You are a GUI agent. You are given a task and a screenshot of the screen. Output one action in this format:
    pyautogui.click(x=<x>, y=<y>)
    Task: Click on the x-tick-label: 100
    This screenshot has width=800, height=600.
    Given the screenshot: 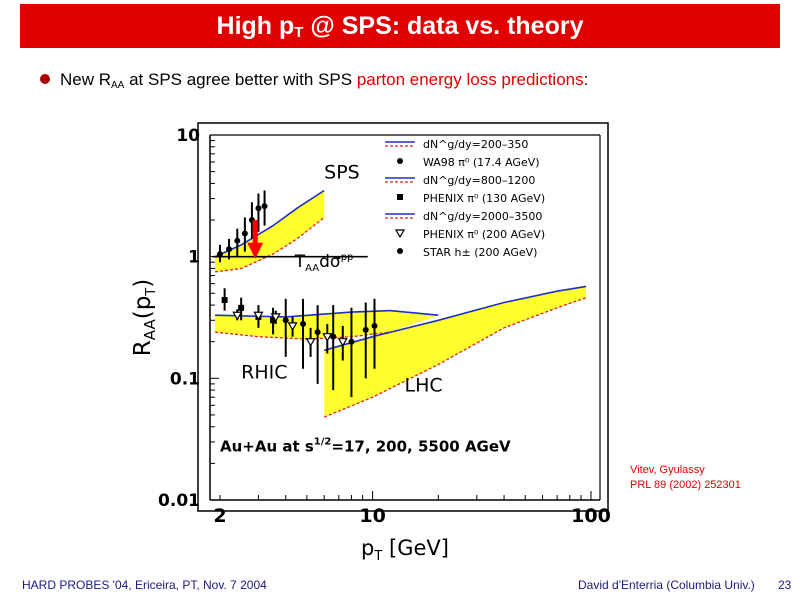 What is the action you would take?
    pyautogui.click(x=591, y=516)
    